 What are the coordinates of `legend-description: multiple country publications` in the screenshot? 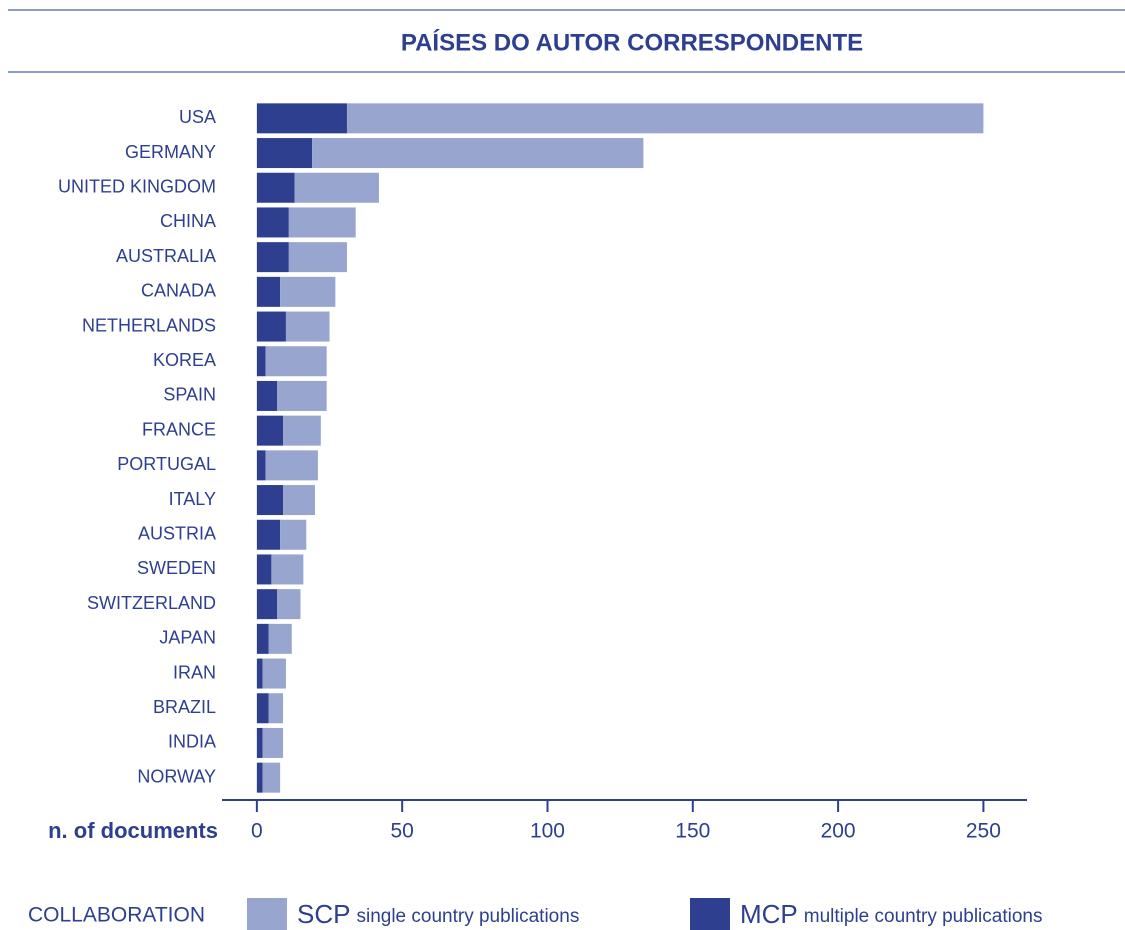 It's located at (923, 916).